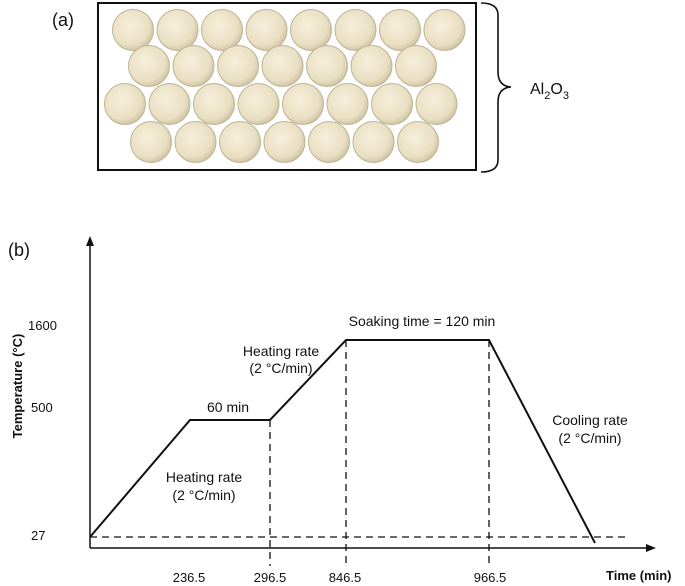 Image resolution: width=685 pixels, height=586 pixels. I want to click on y-axis-arrow, so click(90, 241).